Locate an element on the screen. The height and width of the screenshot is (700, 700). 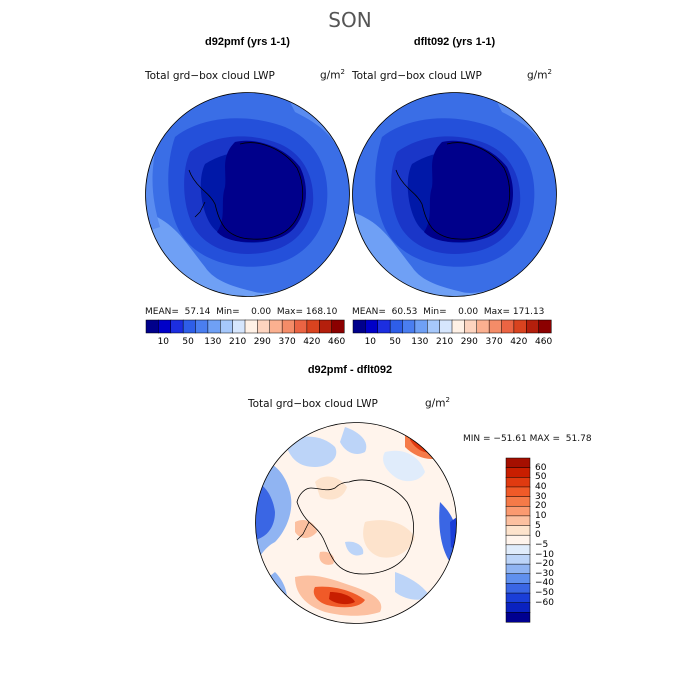
panel2-title: dflt092 (yrs 1-1) is located at coordinates (454, 42).